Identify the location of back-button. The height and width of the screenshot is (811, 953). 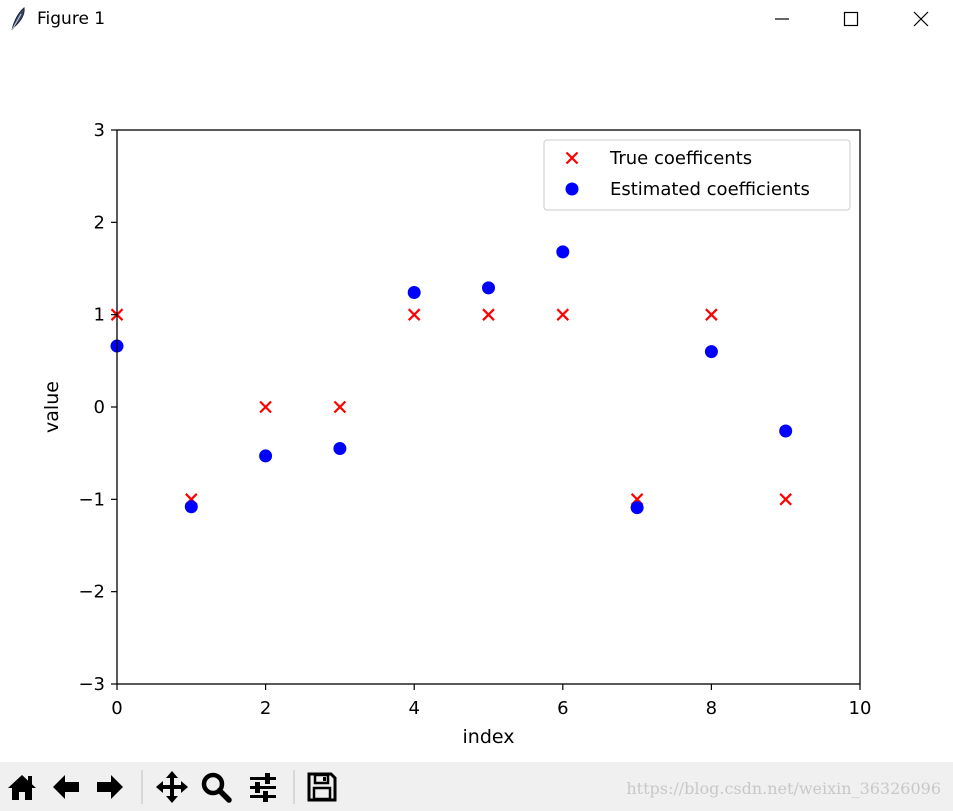
(66, 787).